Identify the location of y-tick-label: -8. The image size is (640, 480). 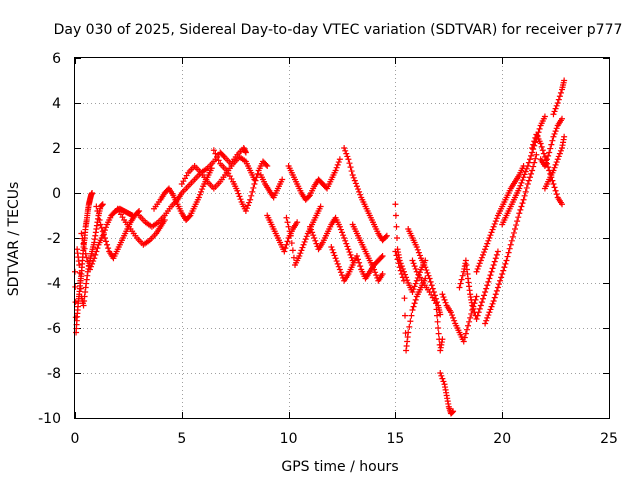
(54, 374).